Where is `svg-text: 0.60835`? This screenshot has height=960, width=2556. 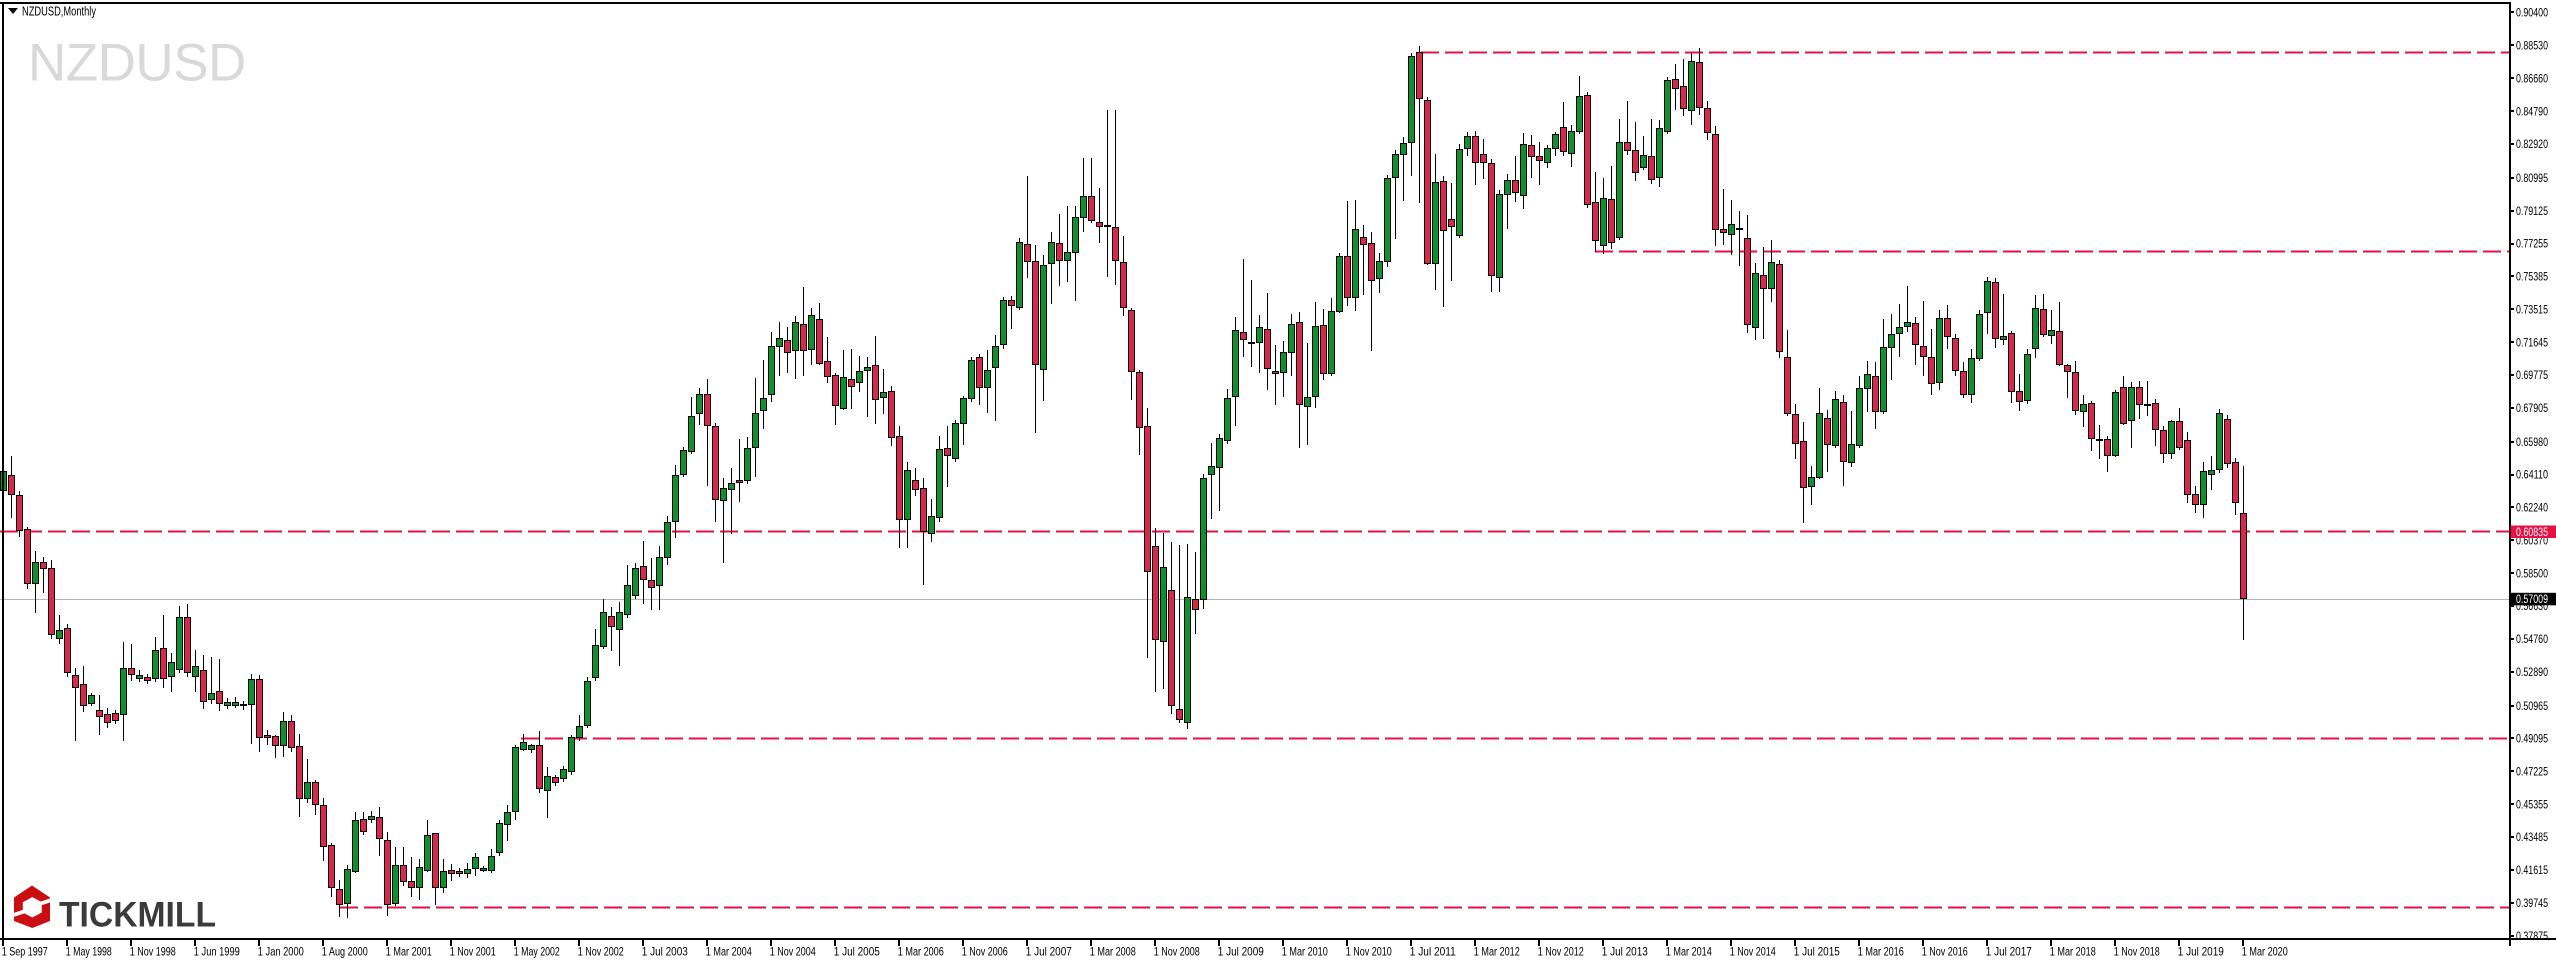
svg-text: 0.60835 is located at coordinates (2532, 533).